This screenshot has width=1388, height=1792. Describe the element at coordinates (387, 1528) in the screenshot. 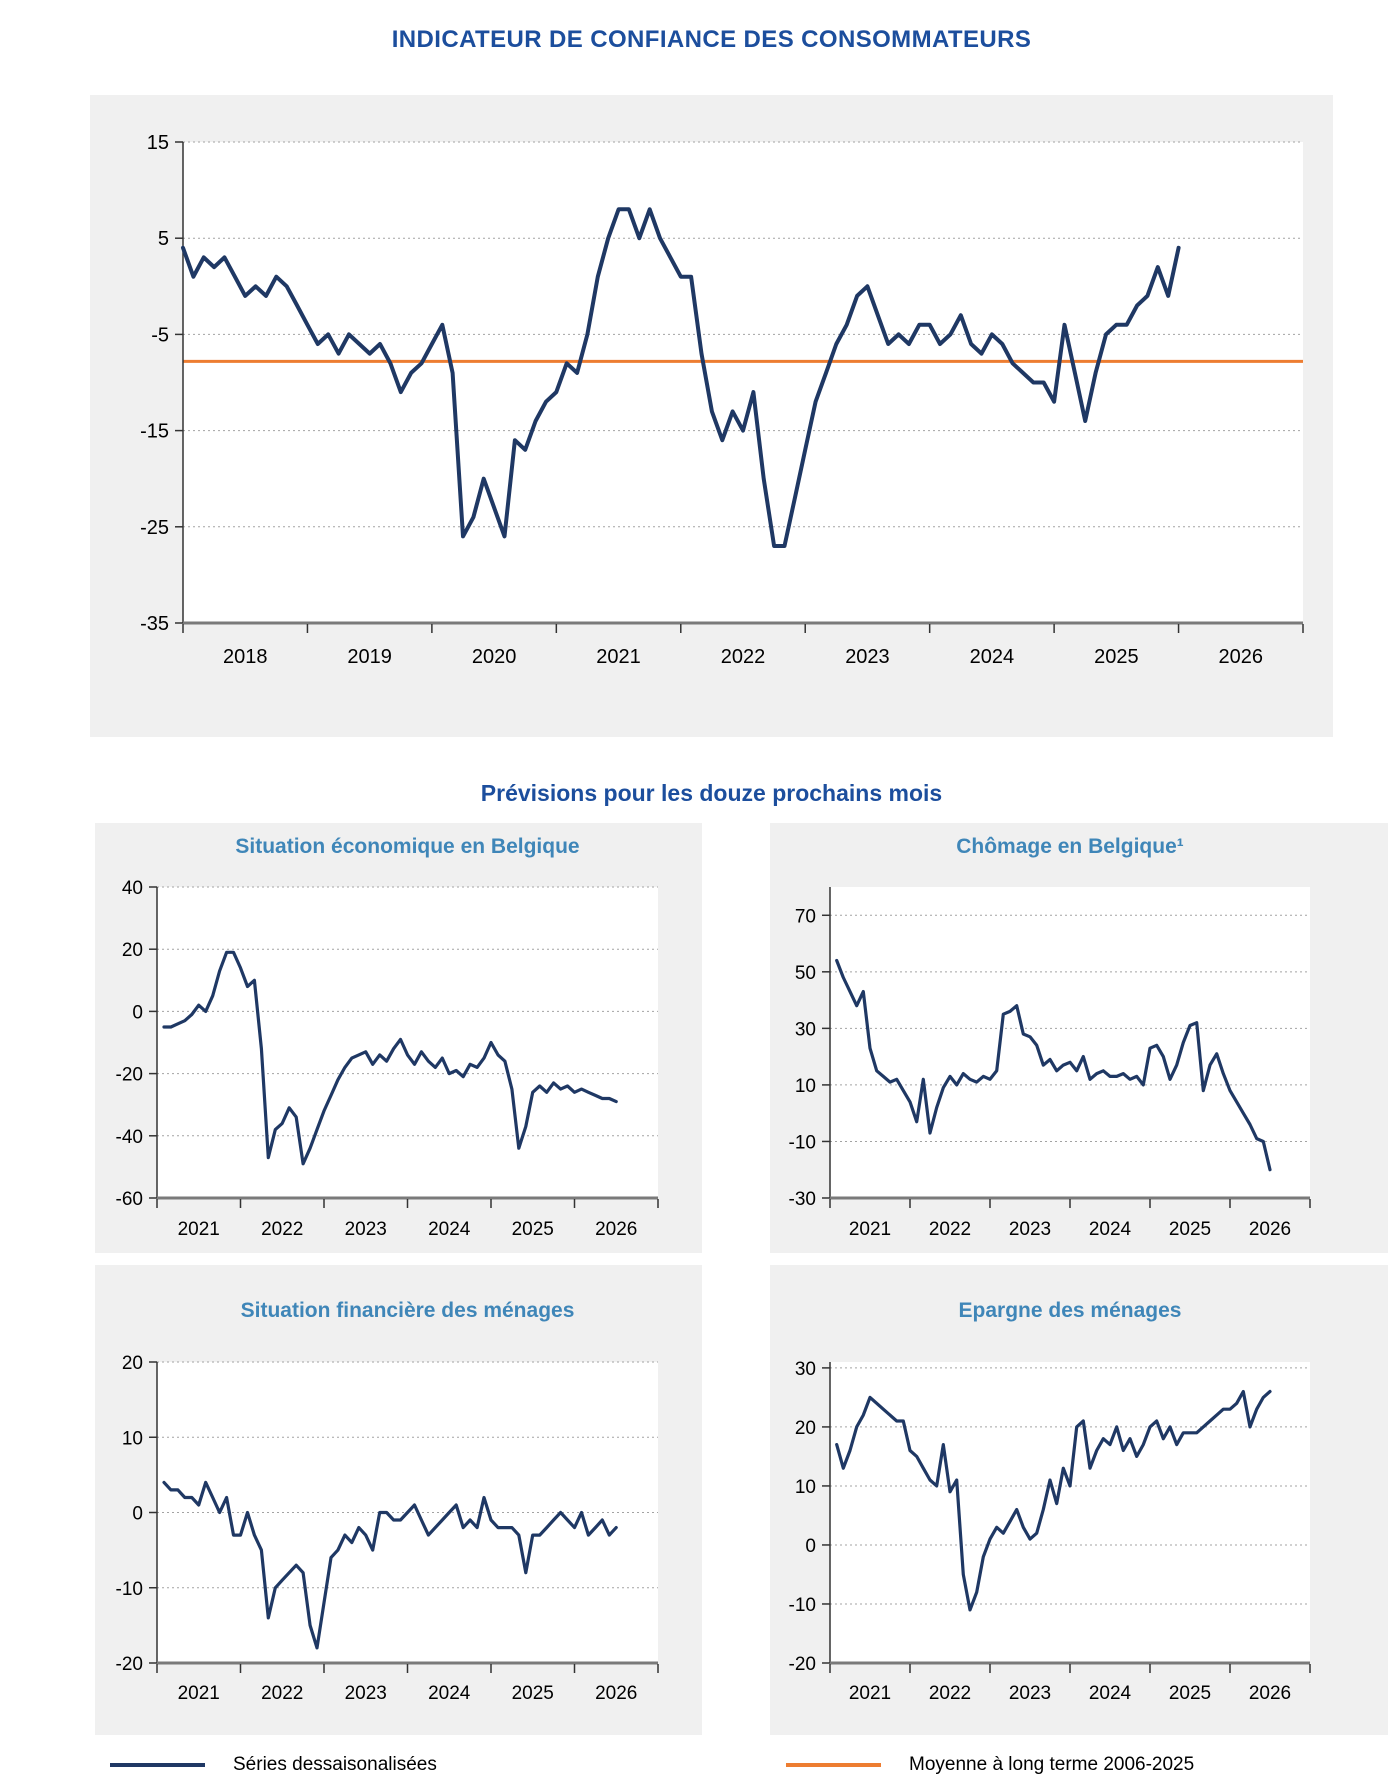

I see `financial-situation-chart: 20 10 0 -10 -20 2021 2022 2023 2024 2025 2026` at that location.